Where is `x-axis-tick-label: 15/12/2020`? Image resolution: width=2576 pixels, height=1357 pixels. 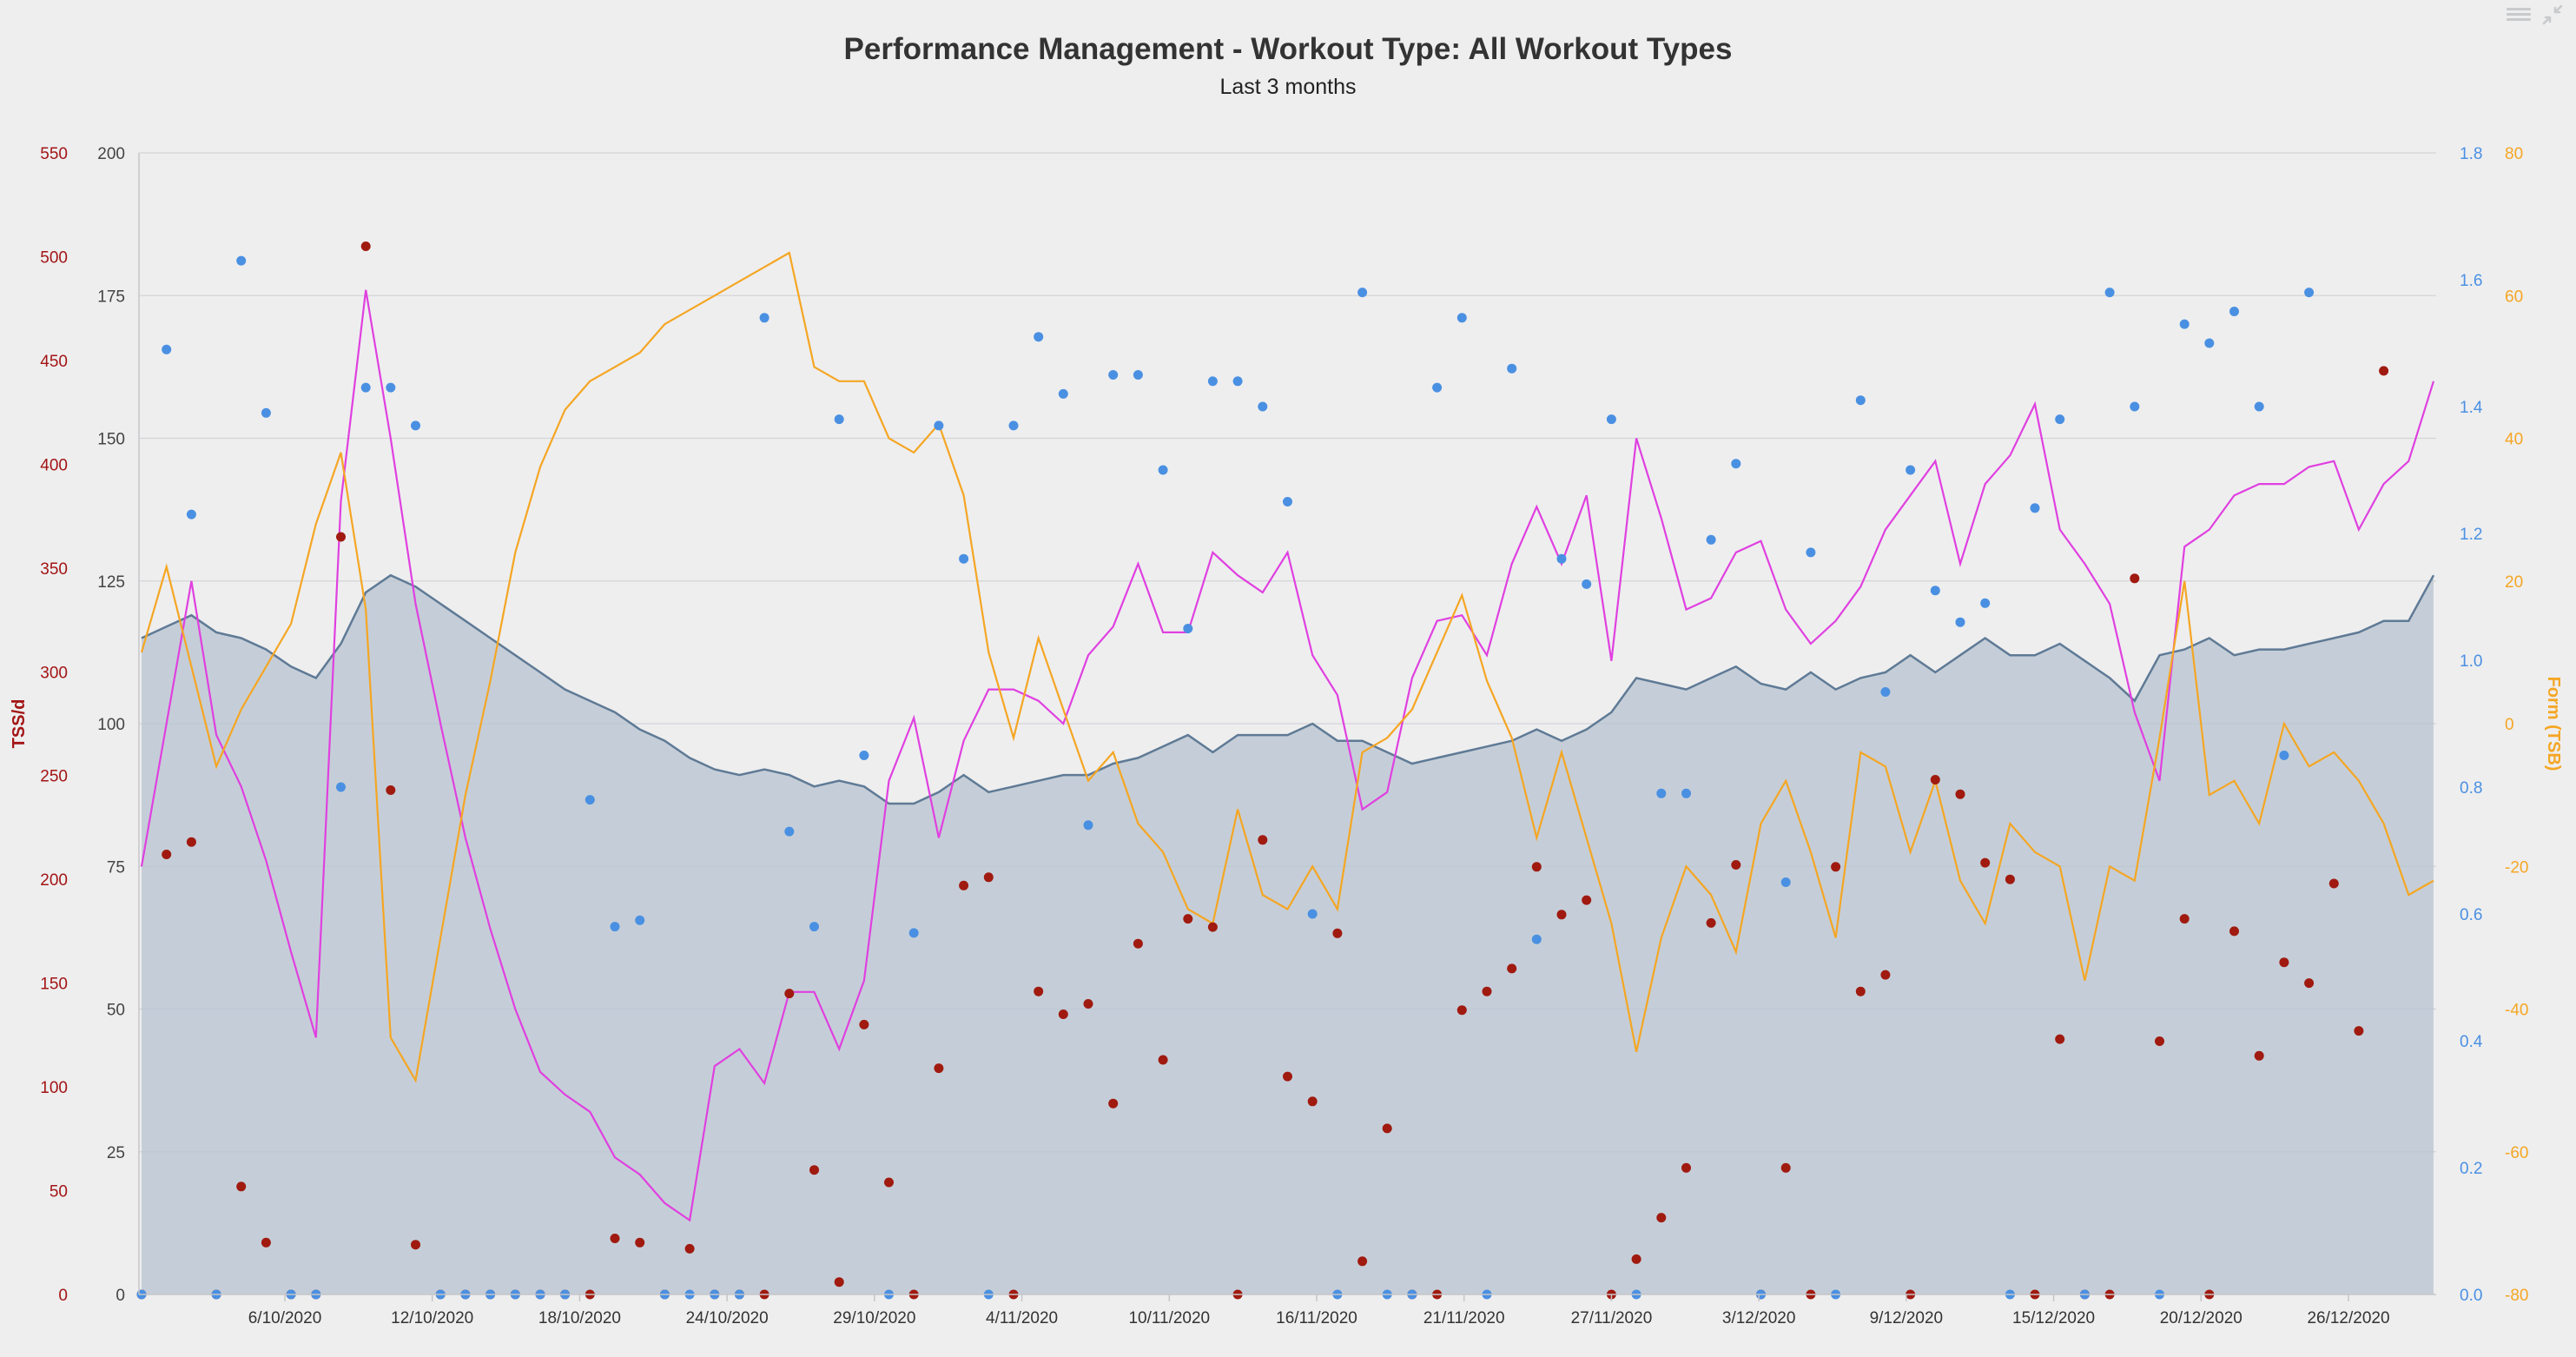 x-axis-tick-label: 15/12/2020 is located at coordinates (2053, 1318).